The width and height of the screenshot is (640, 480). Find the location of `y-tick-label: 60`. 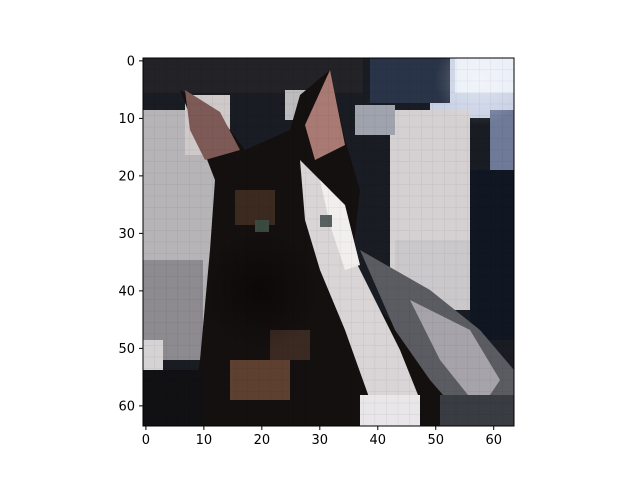

y-tick-label: 60 is located at coordinates (126, 406).